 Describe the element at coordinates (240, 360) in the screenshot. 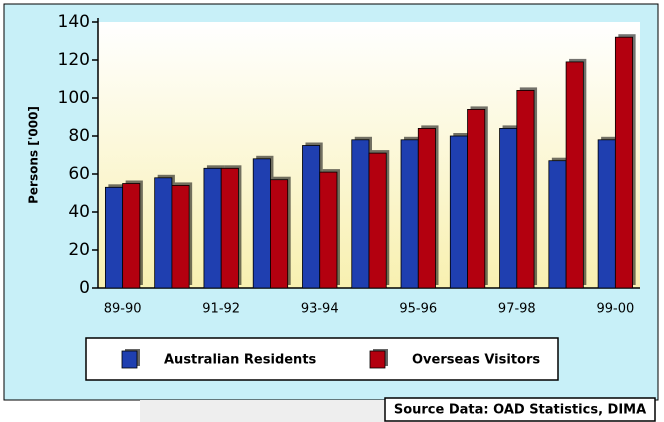

I see `legend-label: Australian Residents` at that location.